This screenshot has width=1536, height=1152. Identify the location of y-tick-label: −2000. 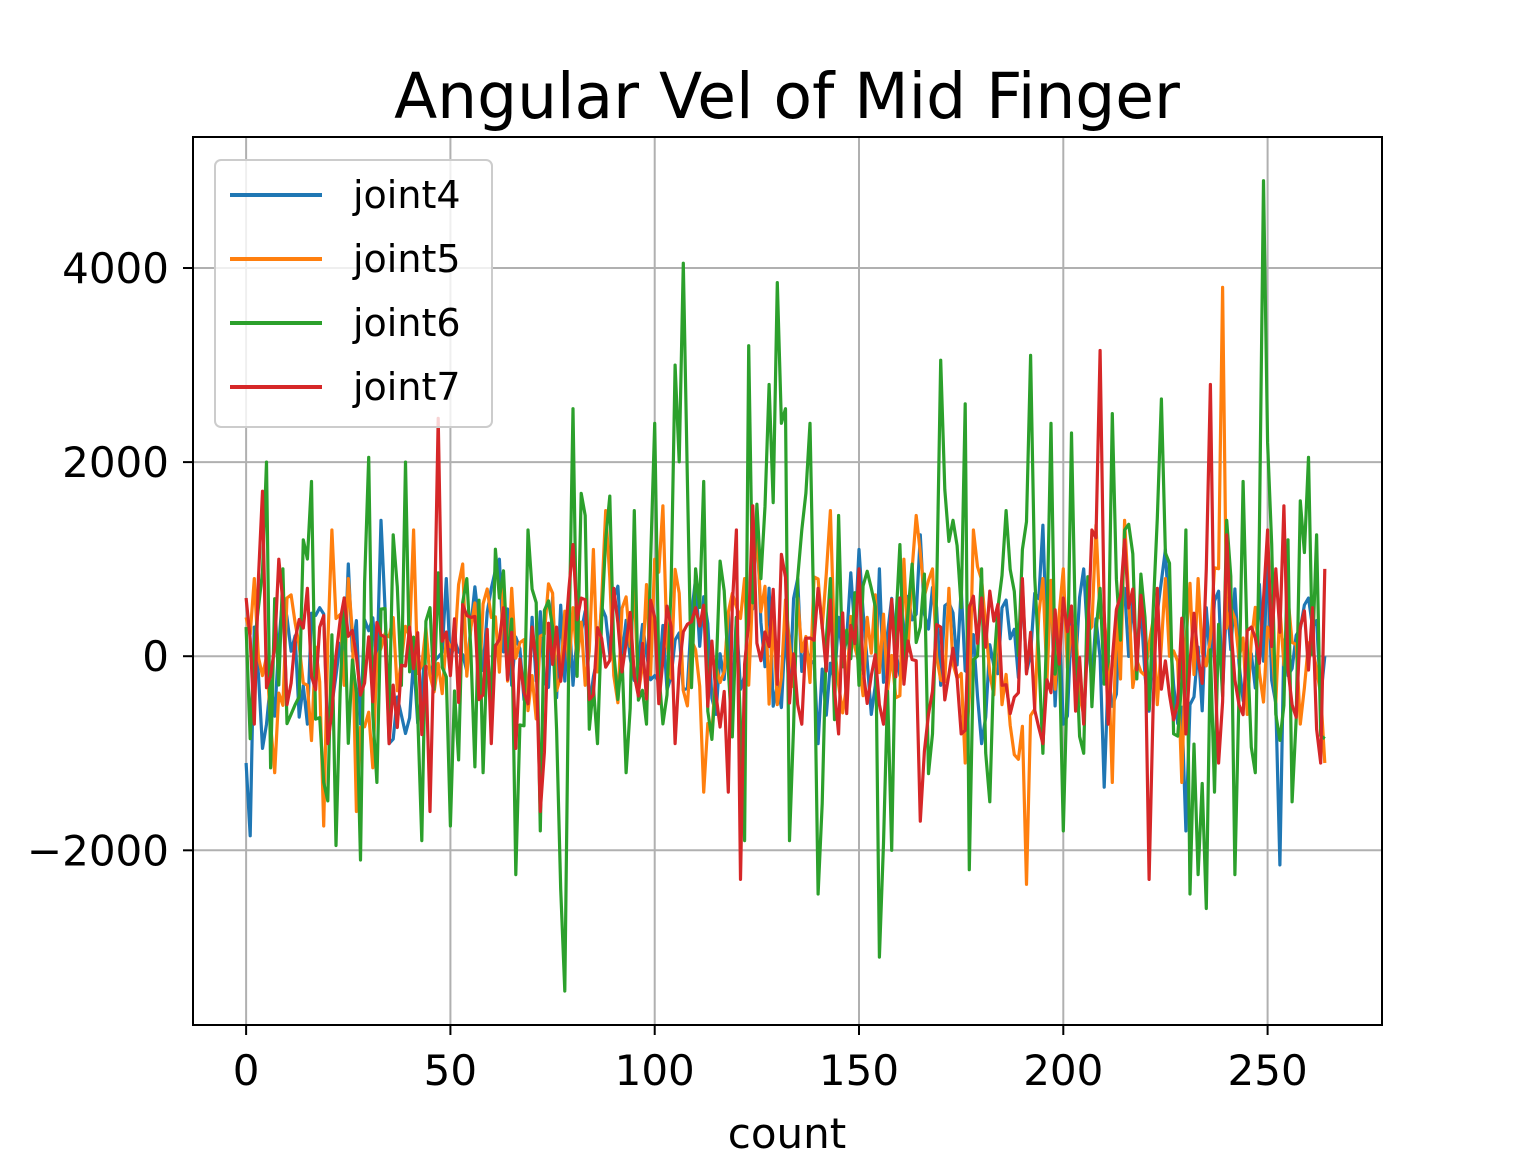
(98, 850).